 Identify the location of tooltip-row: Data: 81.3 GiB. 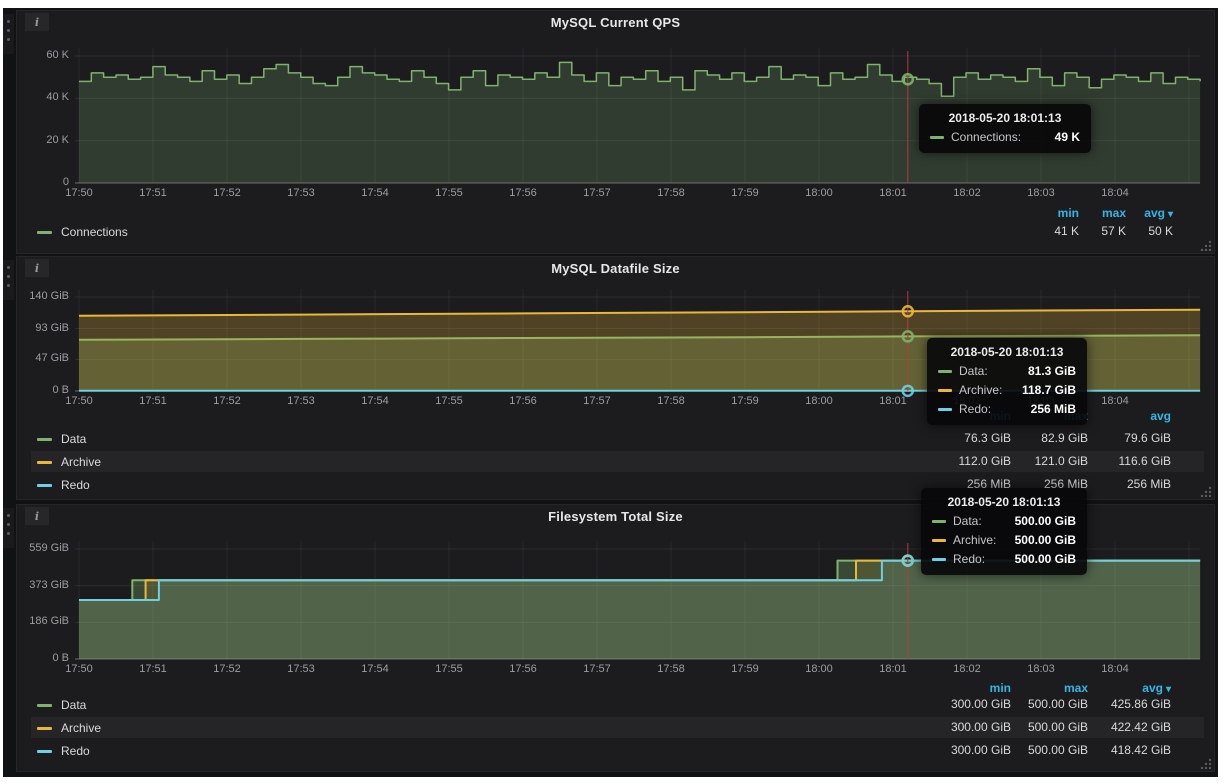
(1007, 371).